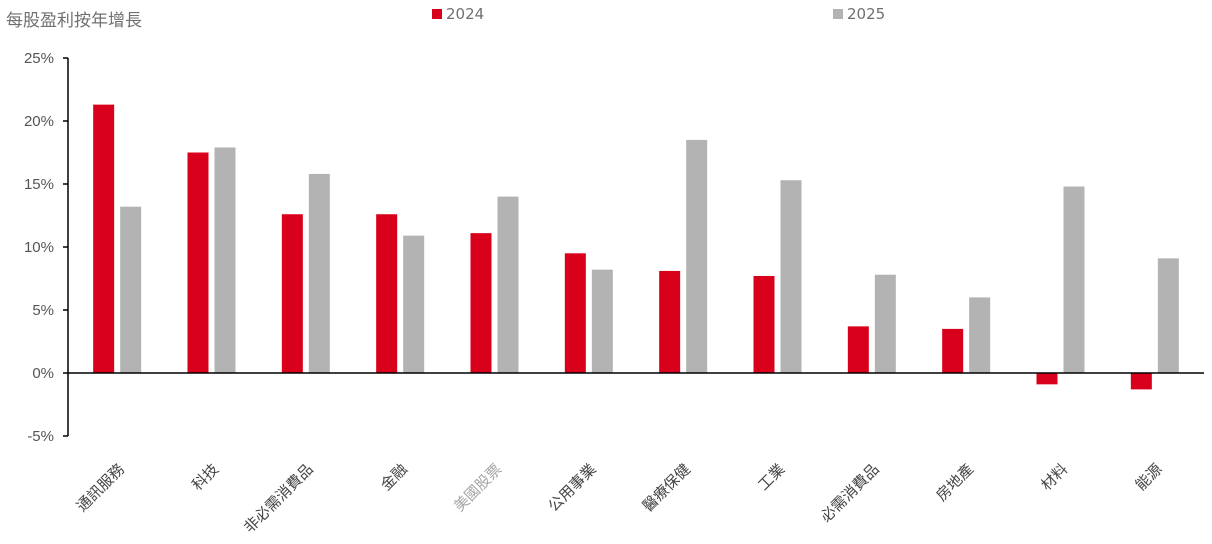 This screenshot has height=544, width=1212. Describe the element at coordinates (100, 487) in the screenshot. I see `x-tick-label: 通訊服務` at that location.